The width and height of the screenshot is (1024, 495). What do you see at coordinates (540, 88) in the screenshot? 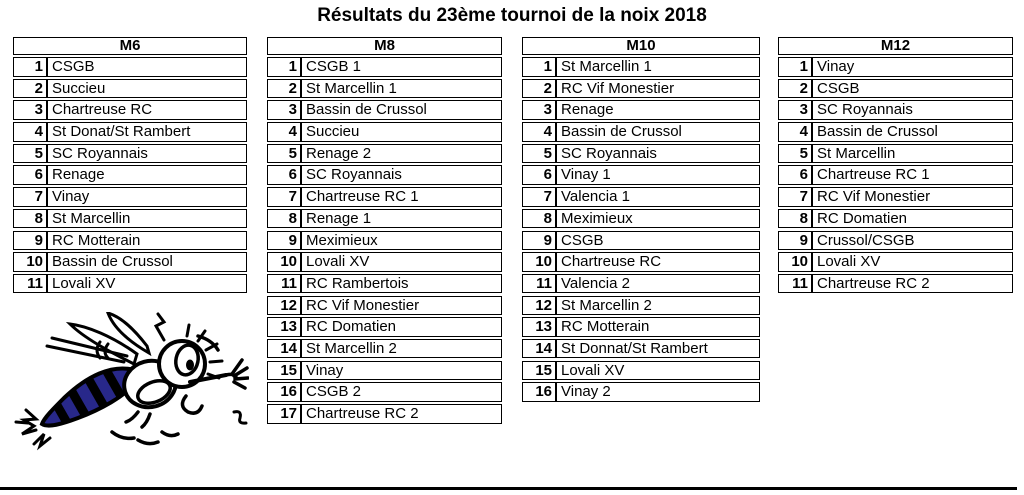
I see `rank-cell: 2` at bounding box center [540, 88].